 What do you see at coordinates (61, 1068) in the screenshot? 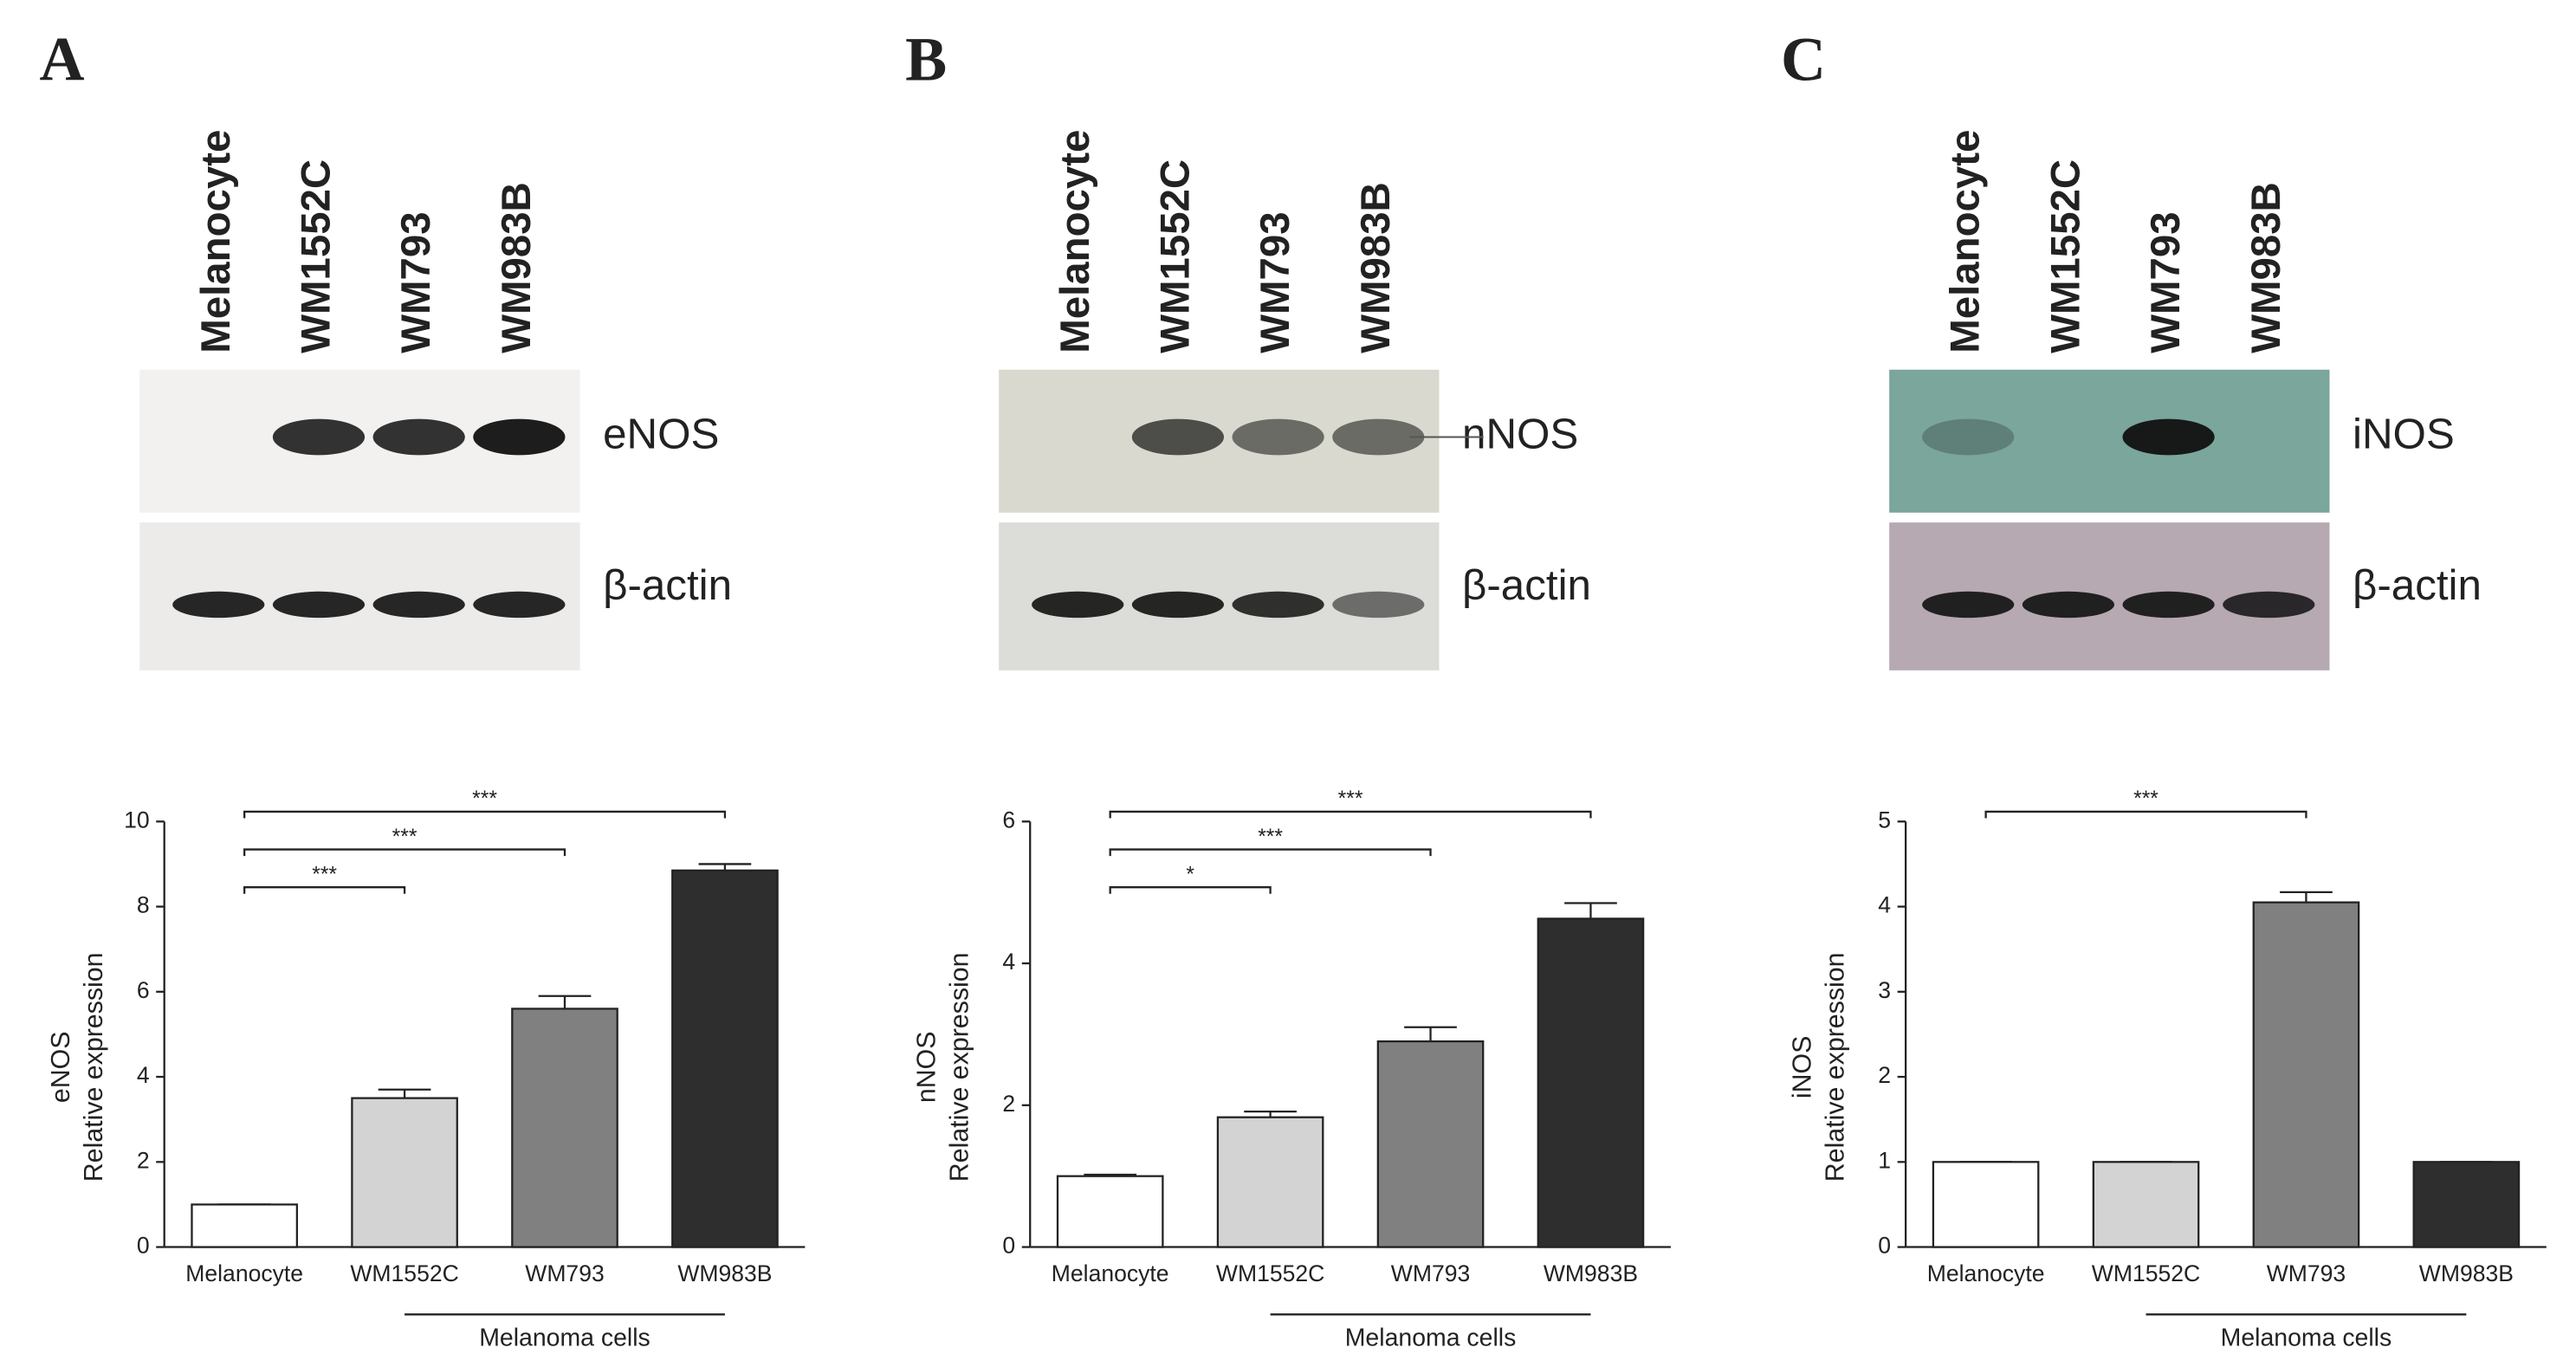
I see `y-axis-label: eNOS` at bounding box center [61, 1068].